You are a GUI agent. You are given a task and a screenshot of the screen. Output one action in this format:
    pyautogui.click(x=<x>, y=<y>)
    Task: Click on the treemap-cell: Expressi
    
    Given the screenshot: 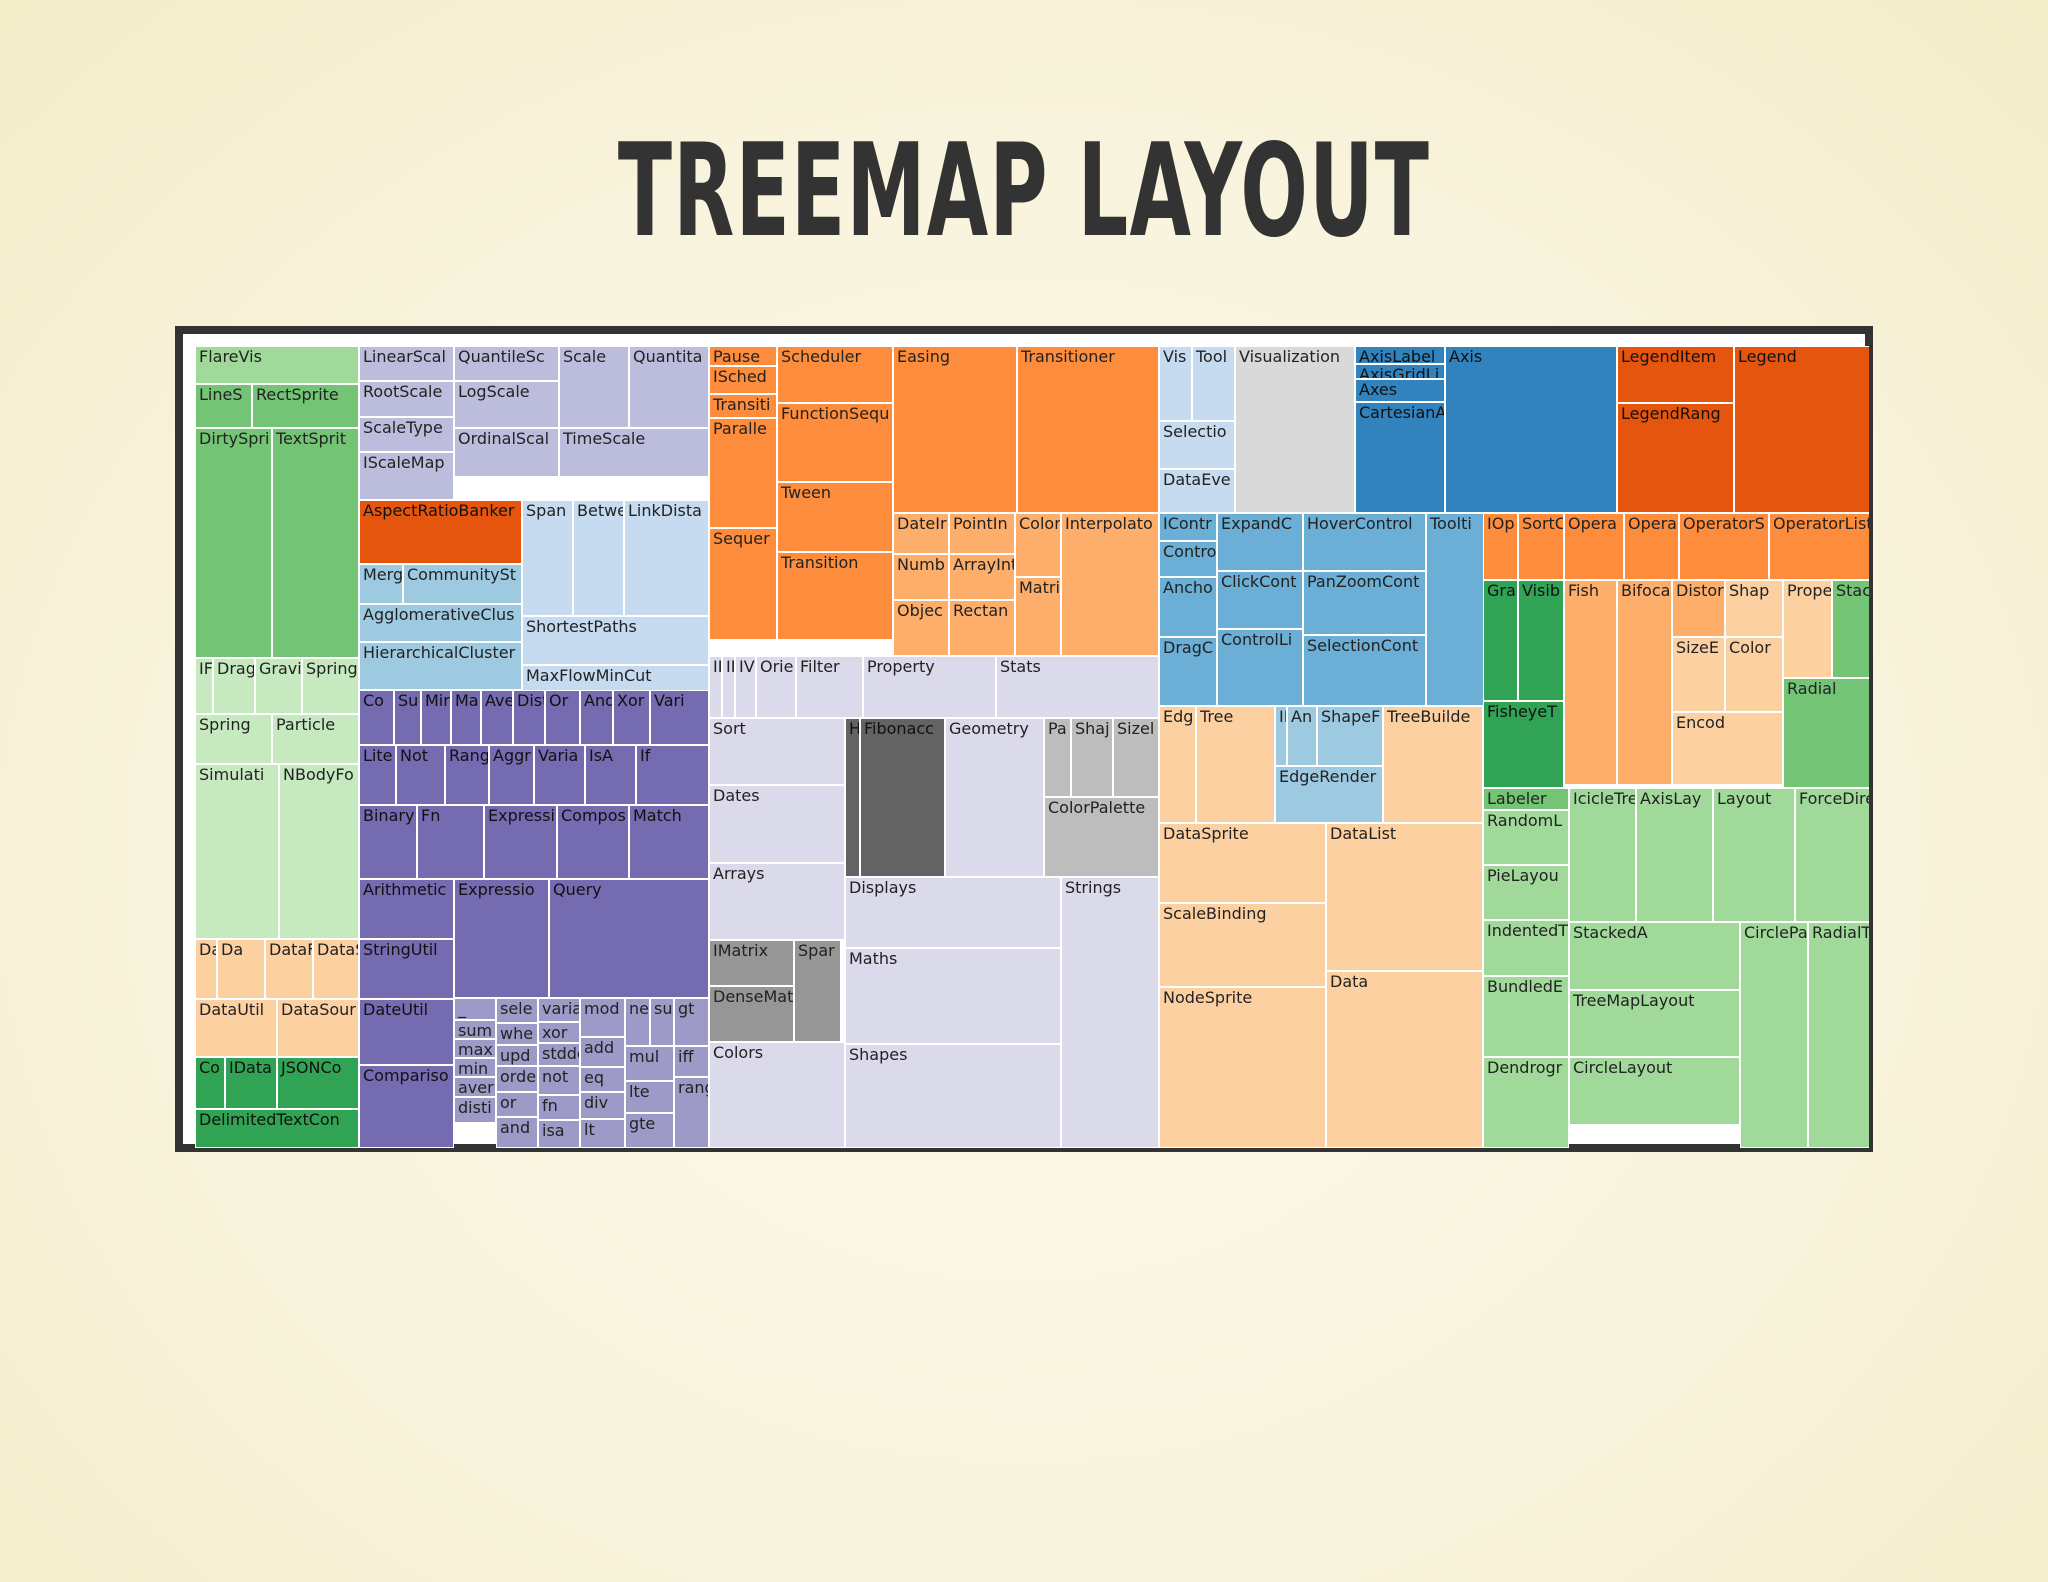 What is the action you would take?
    pyautogui.click(x=520, y=842)
    